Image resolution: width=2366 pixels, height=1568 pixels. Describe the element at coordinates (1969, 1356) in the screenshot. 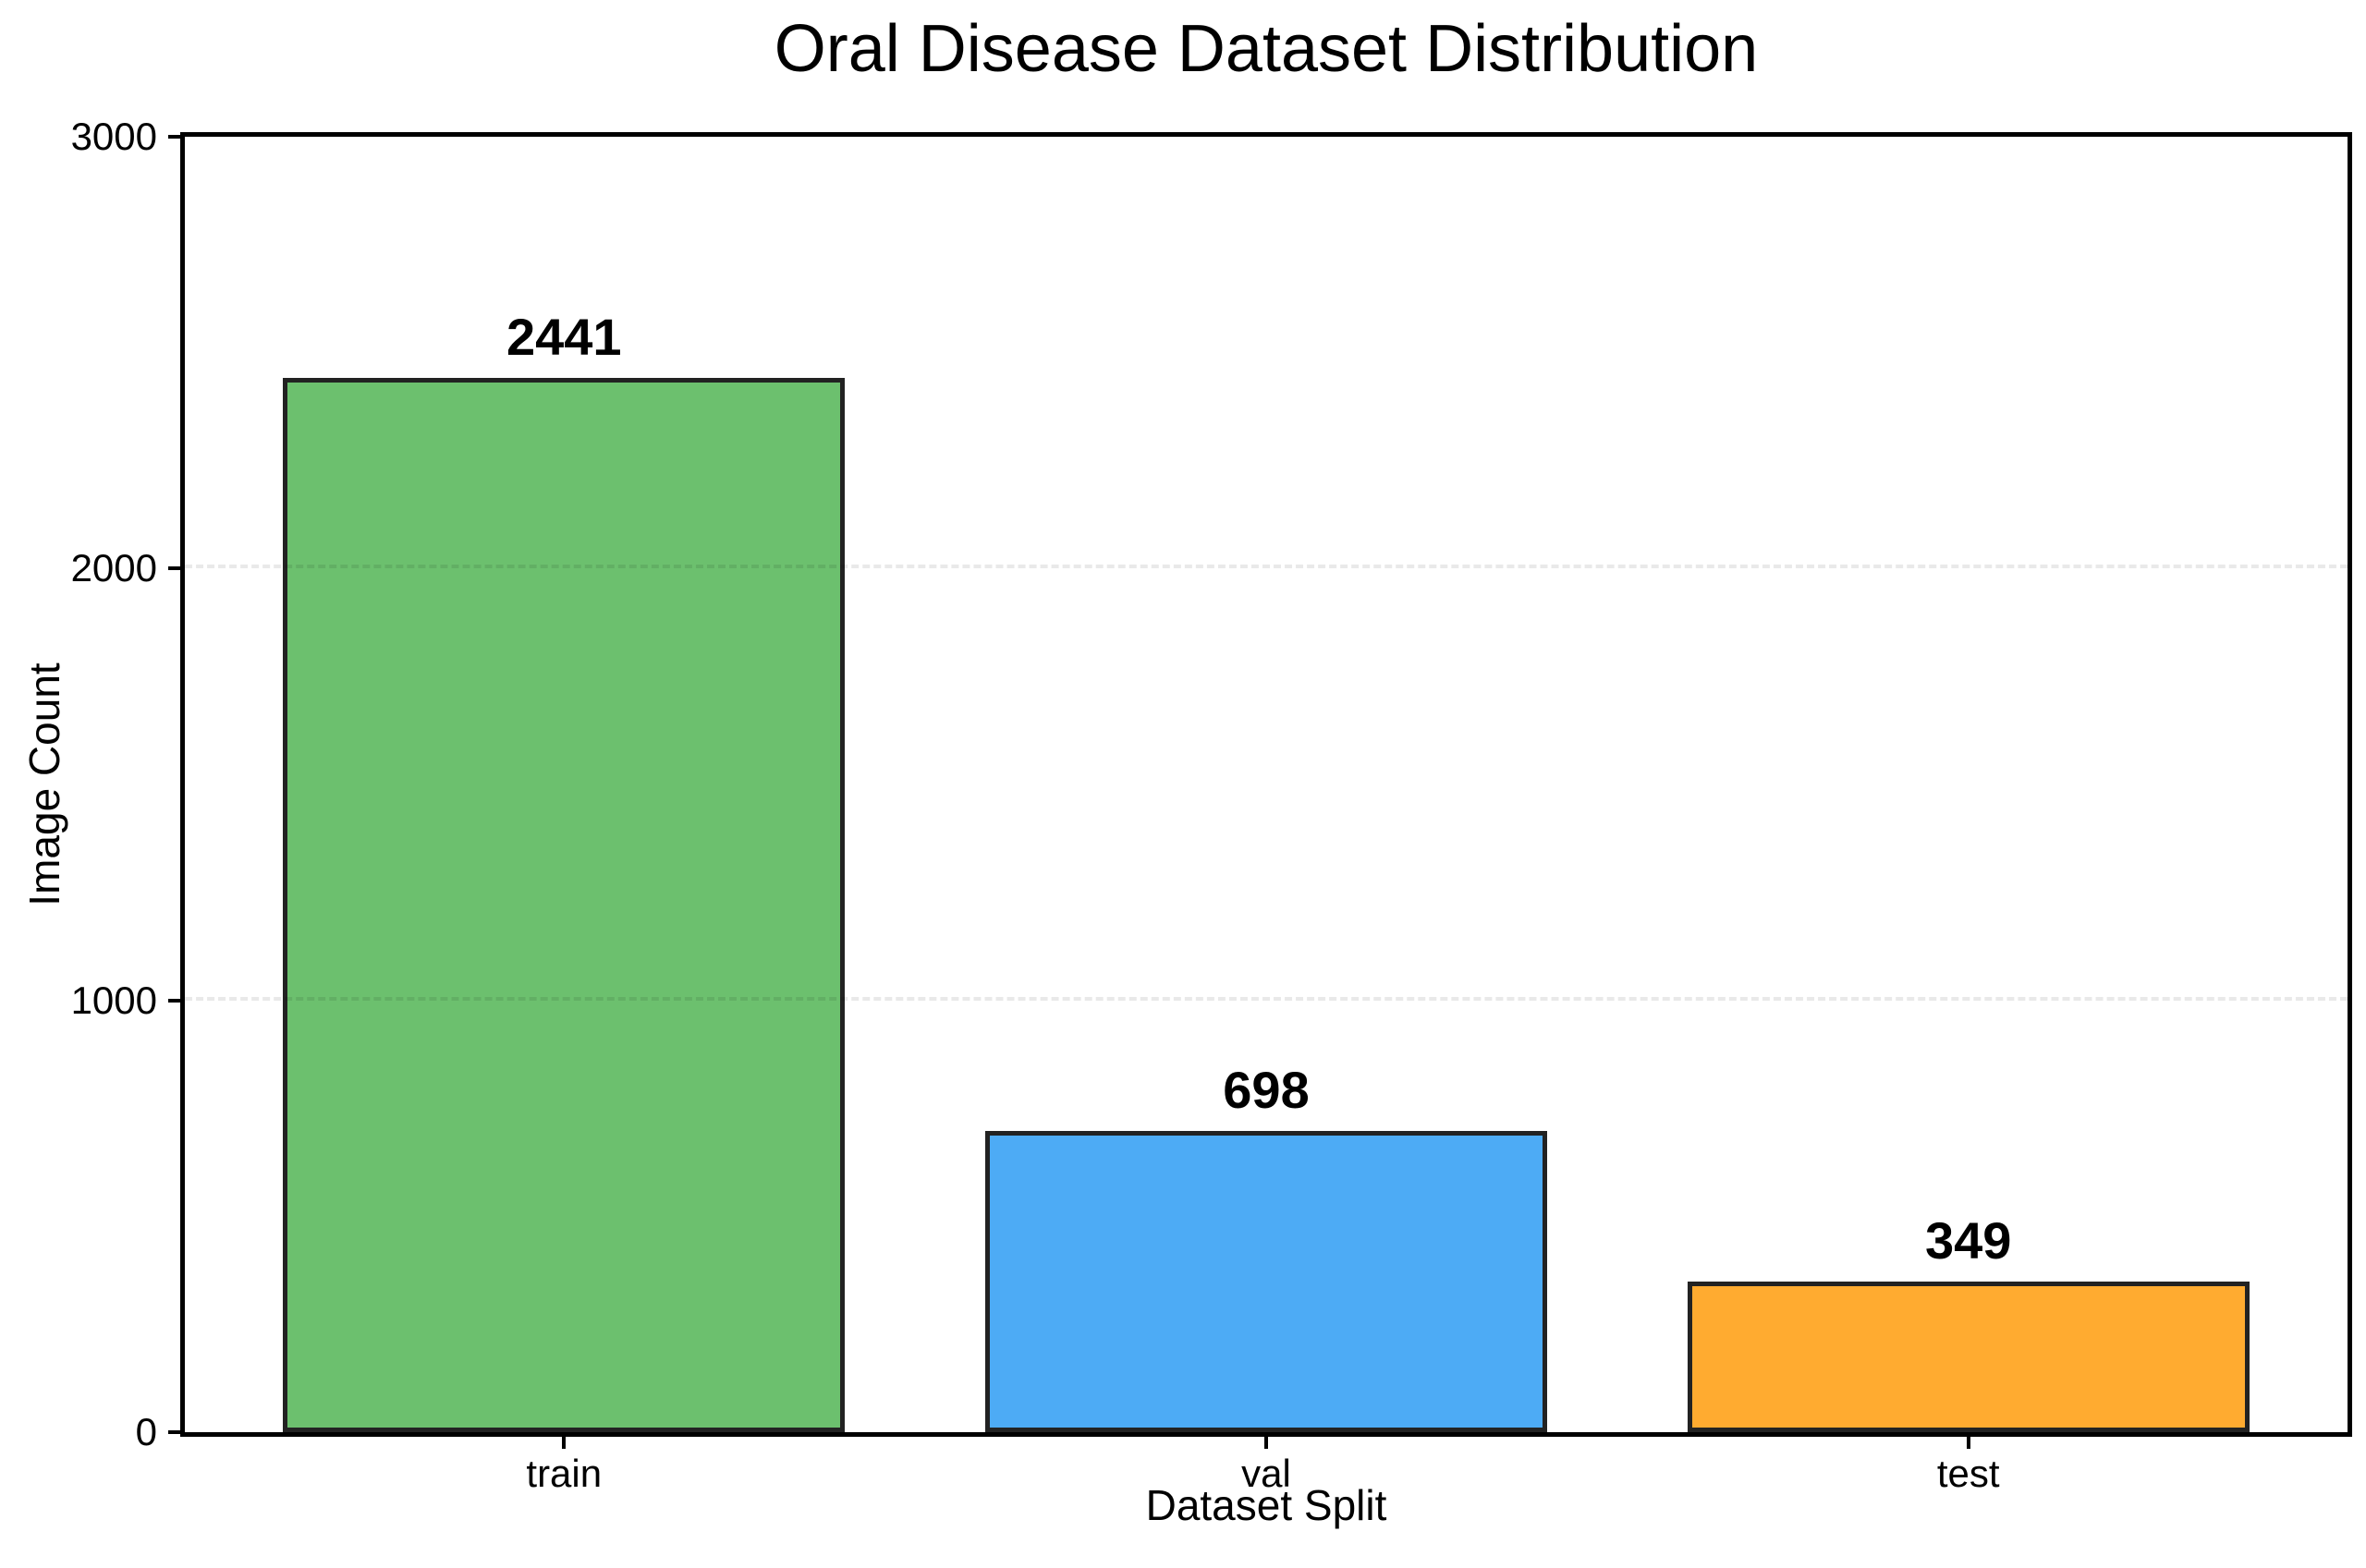

I see `bar-test` at that location.